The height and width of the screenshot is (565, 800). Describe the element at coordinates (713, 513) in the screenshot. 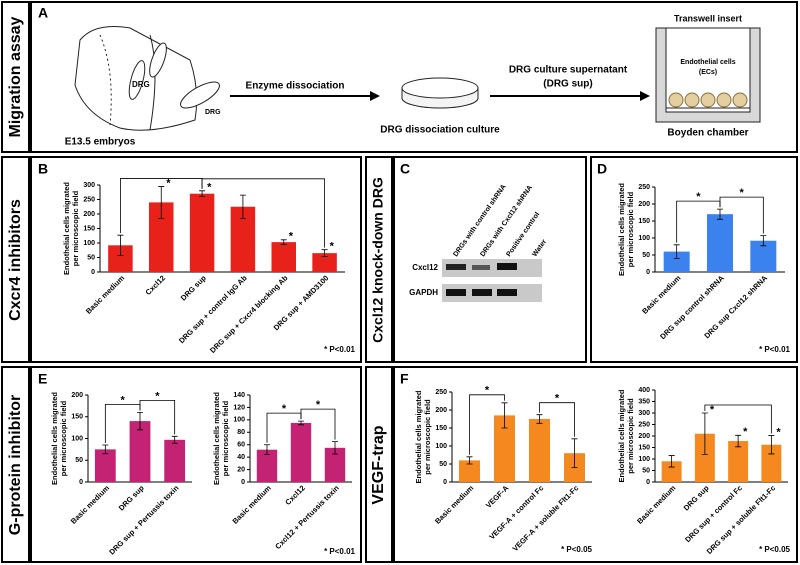

I see `x-tick-label: DRG sup + control Fc` at that location.